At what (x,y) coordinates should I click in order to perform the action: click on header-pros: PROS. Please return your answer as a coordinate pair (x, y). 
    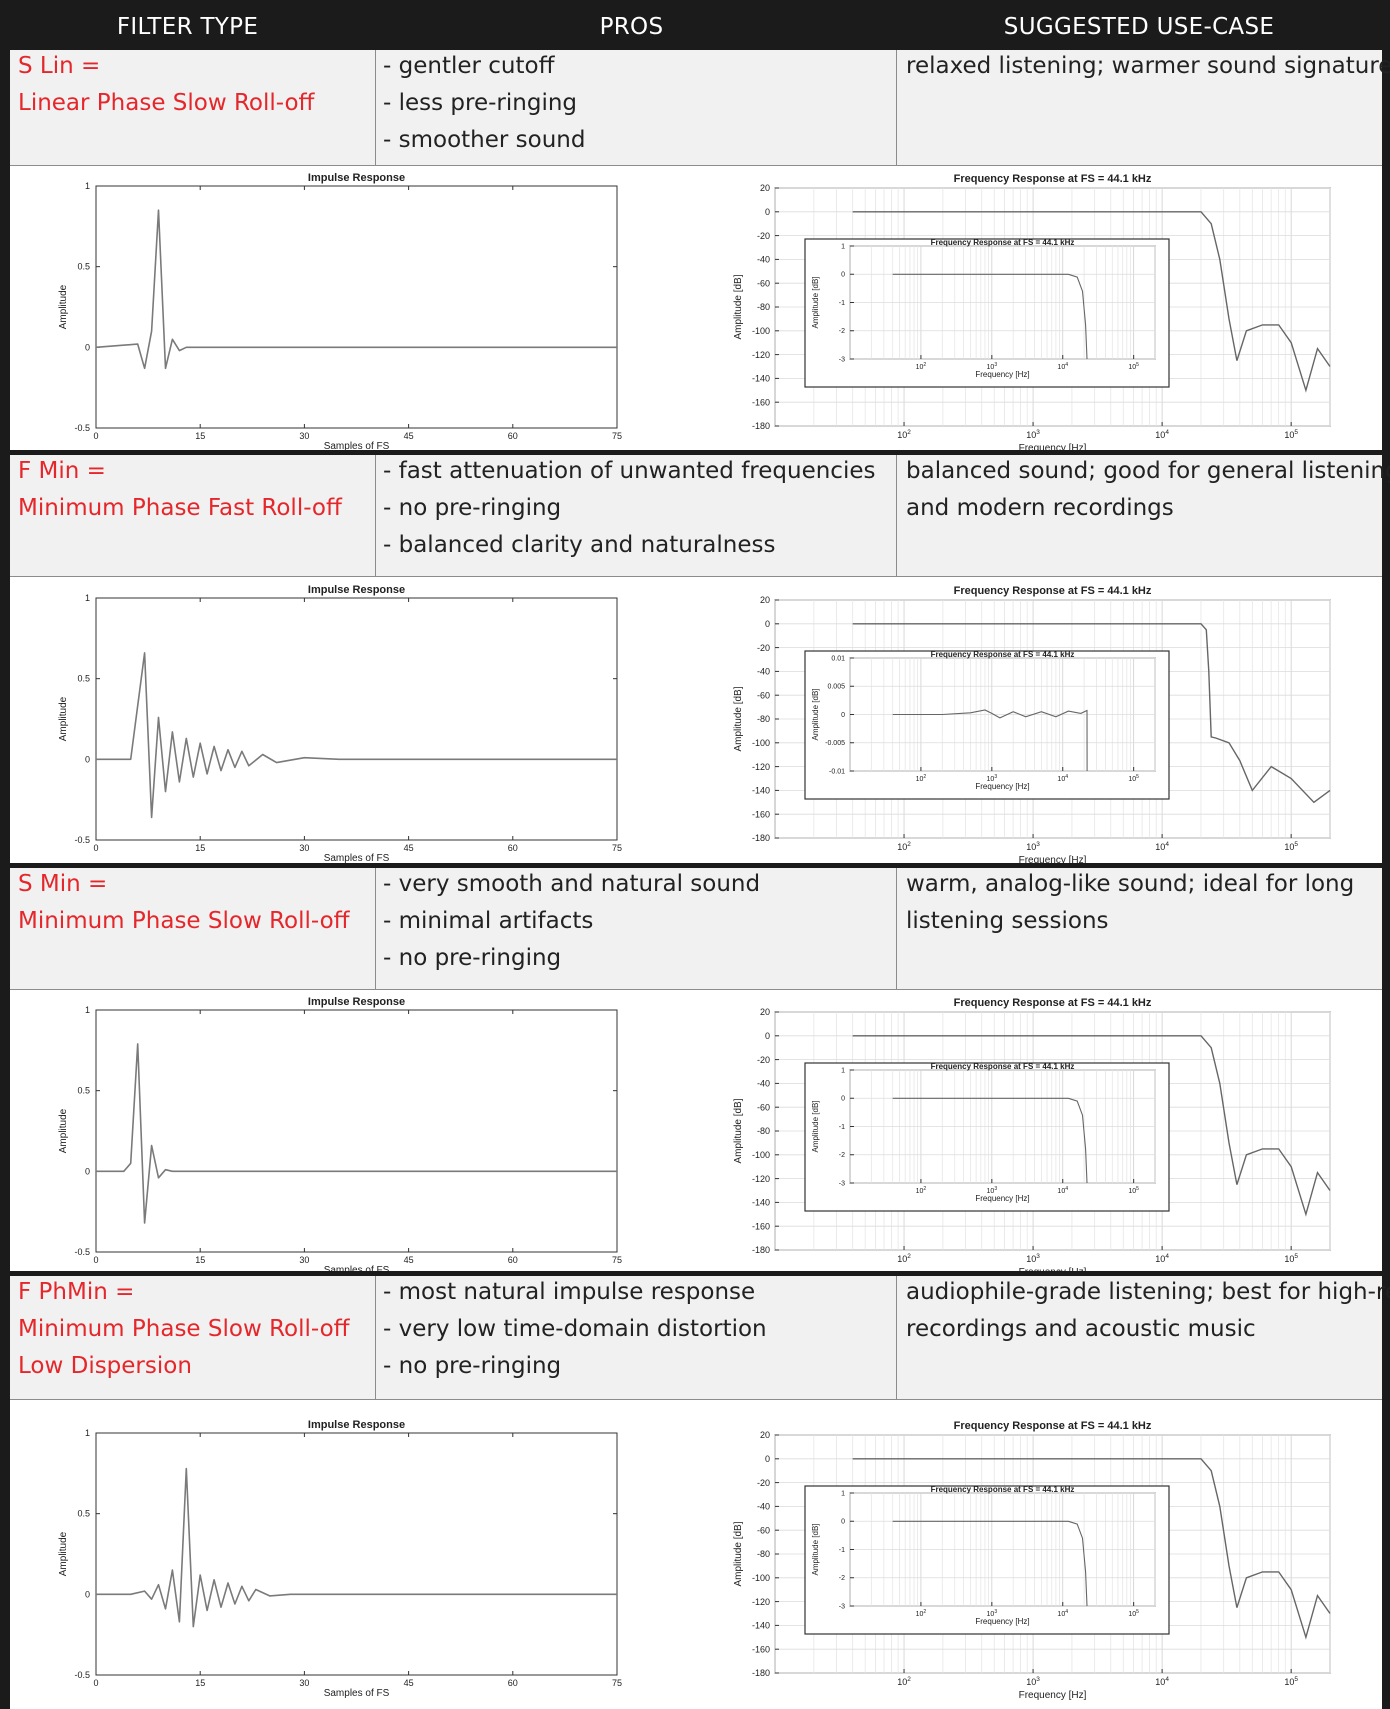
    Looking at the image, I should click on (631, 27).